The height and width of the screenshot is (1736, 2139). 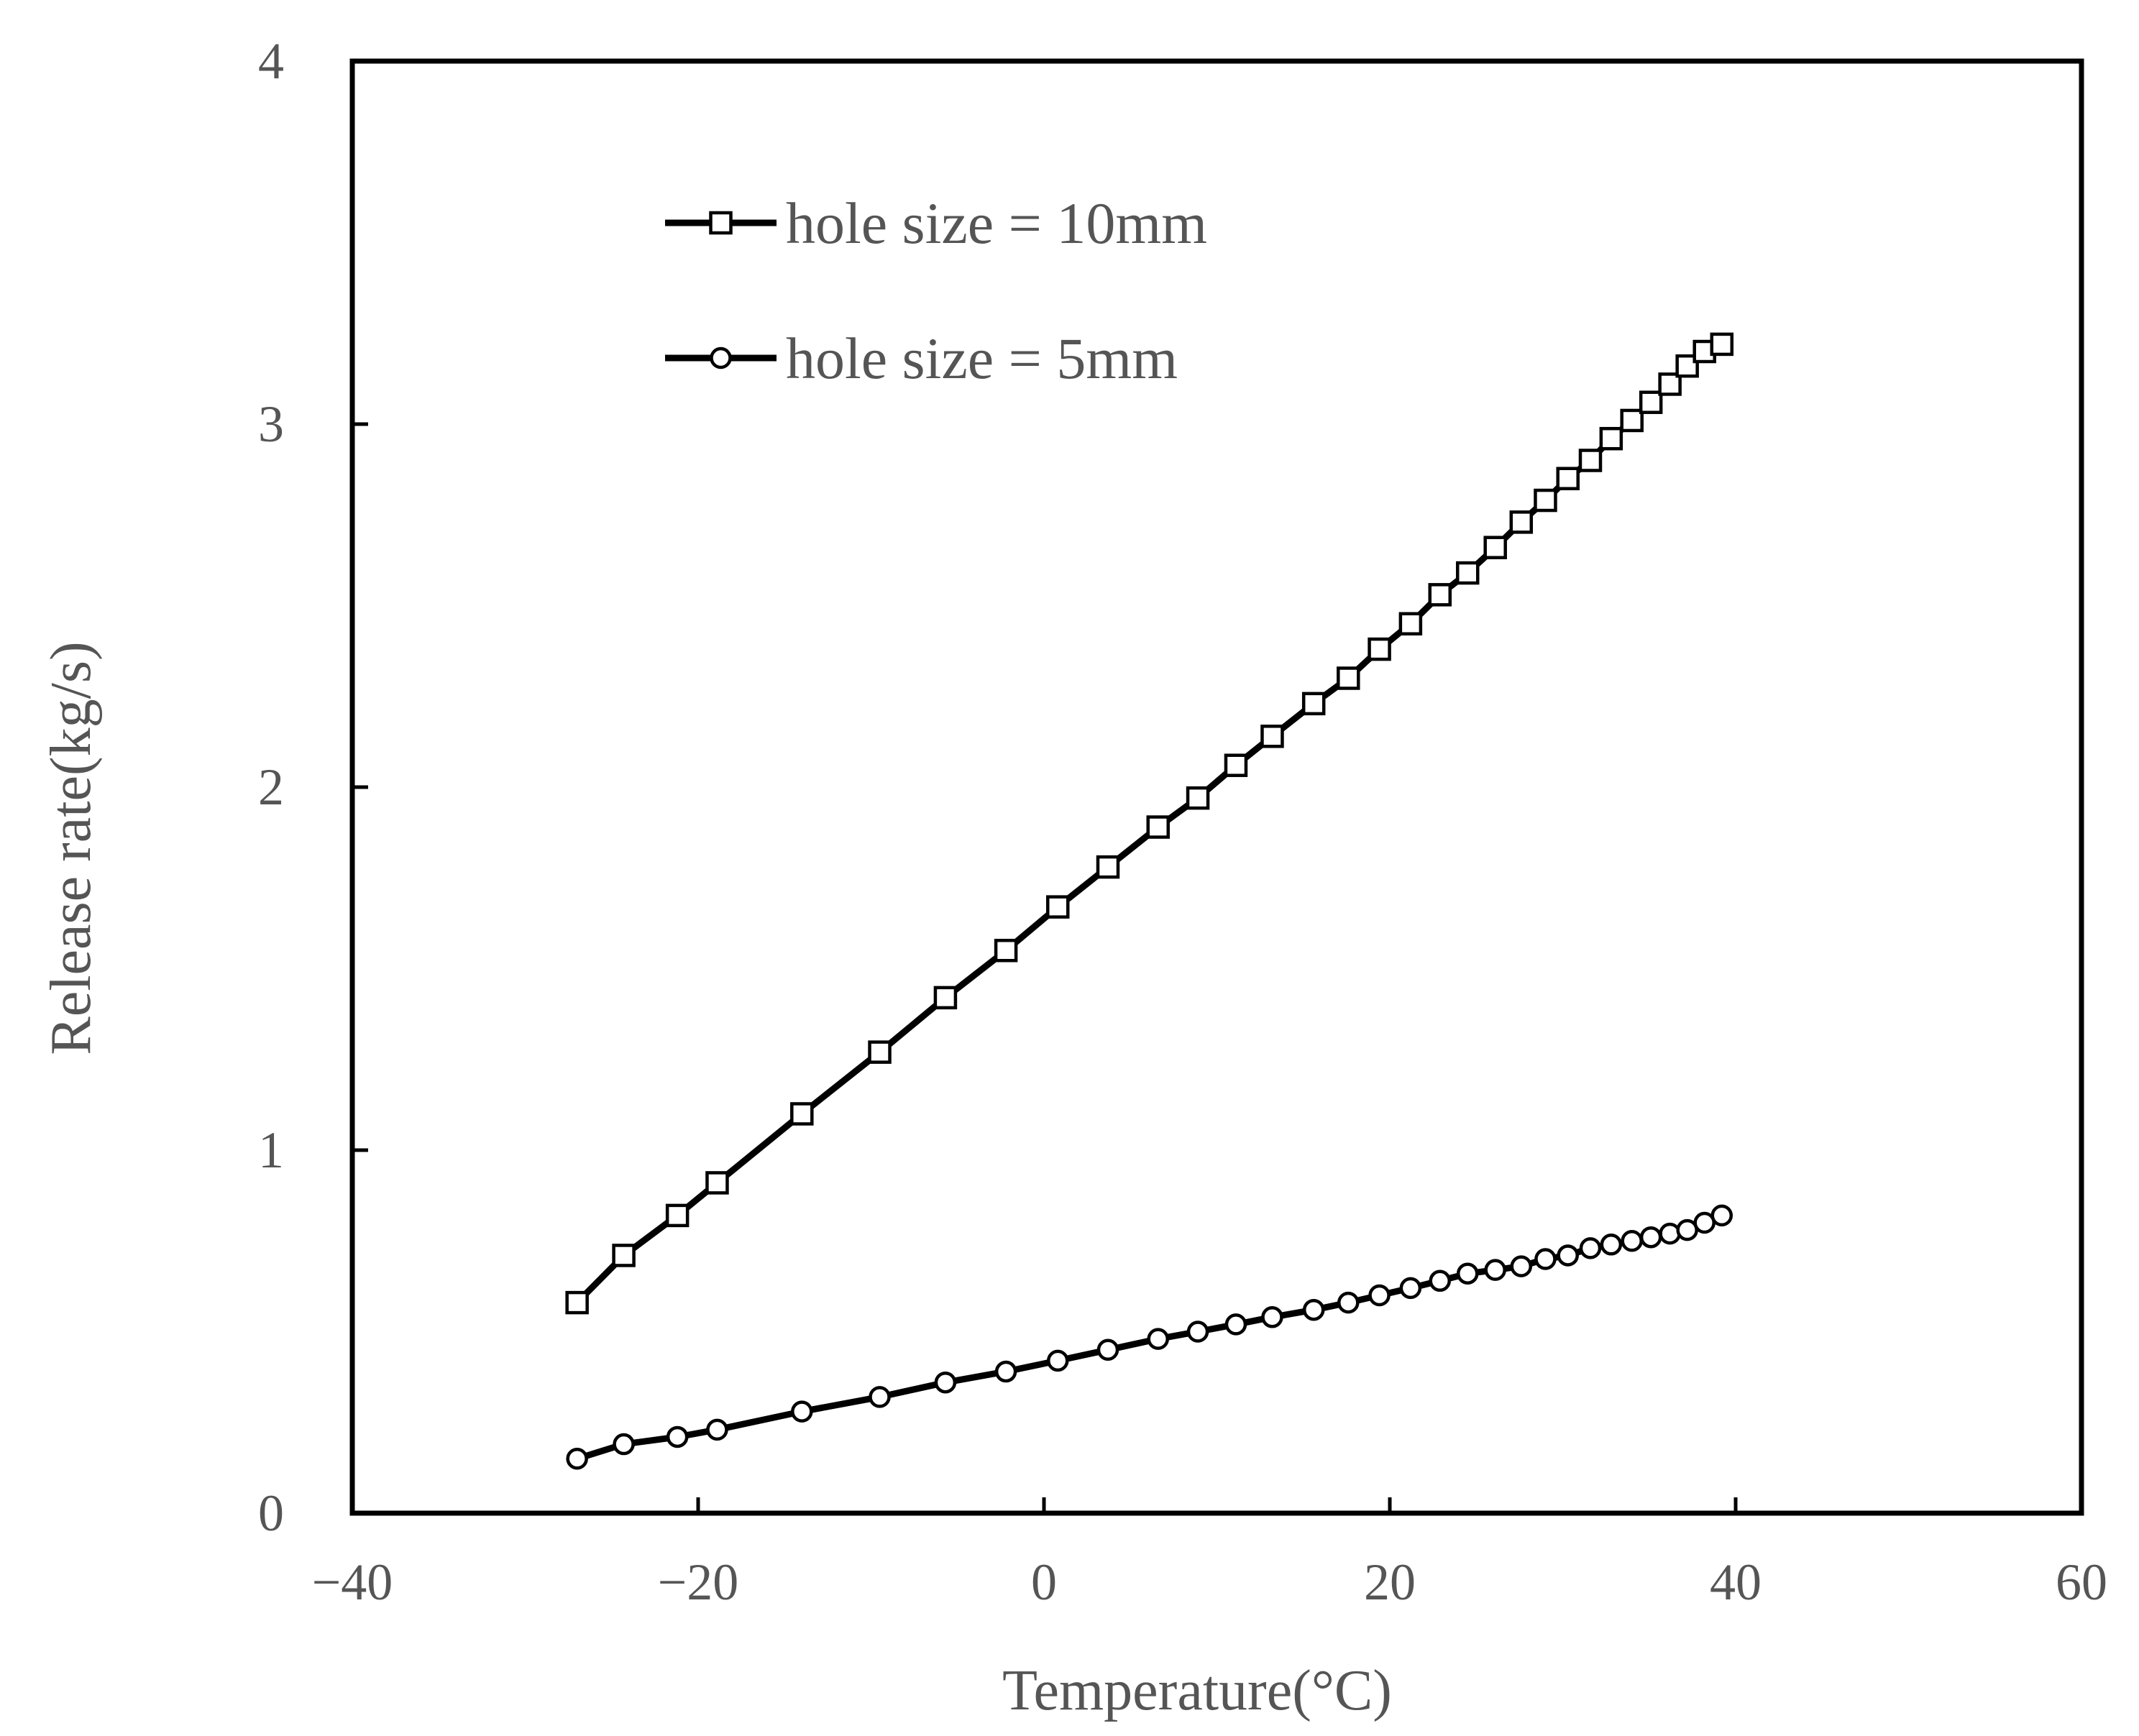 I want to click on y-tick-label: 3, so click(x=271, y=424).